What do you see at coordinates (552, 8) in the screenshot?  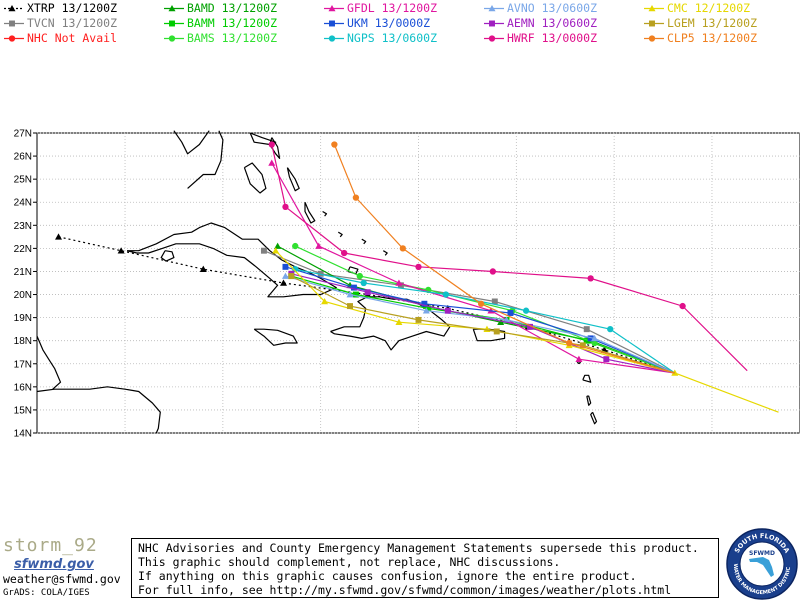 I see `legend-label: AVNO 13/0600Z` at bounding box center [552, 8].